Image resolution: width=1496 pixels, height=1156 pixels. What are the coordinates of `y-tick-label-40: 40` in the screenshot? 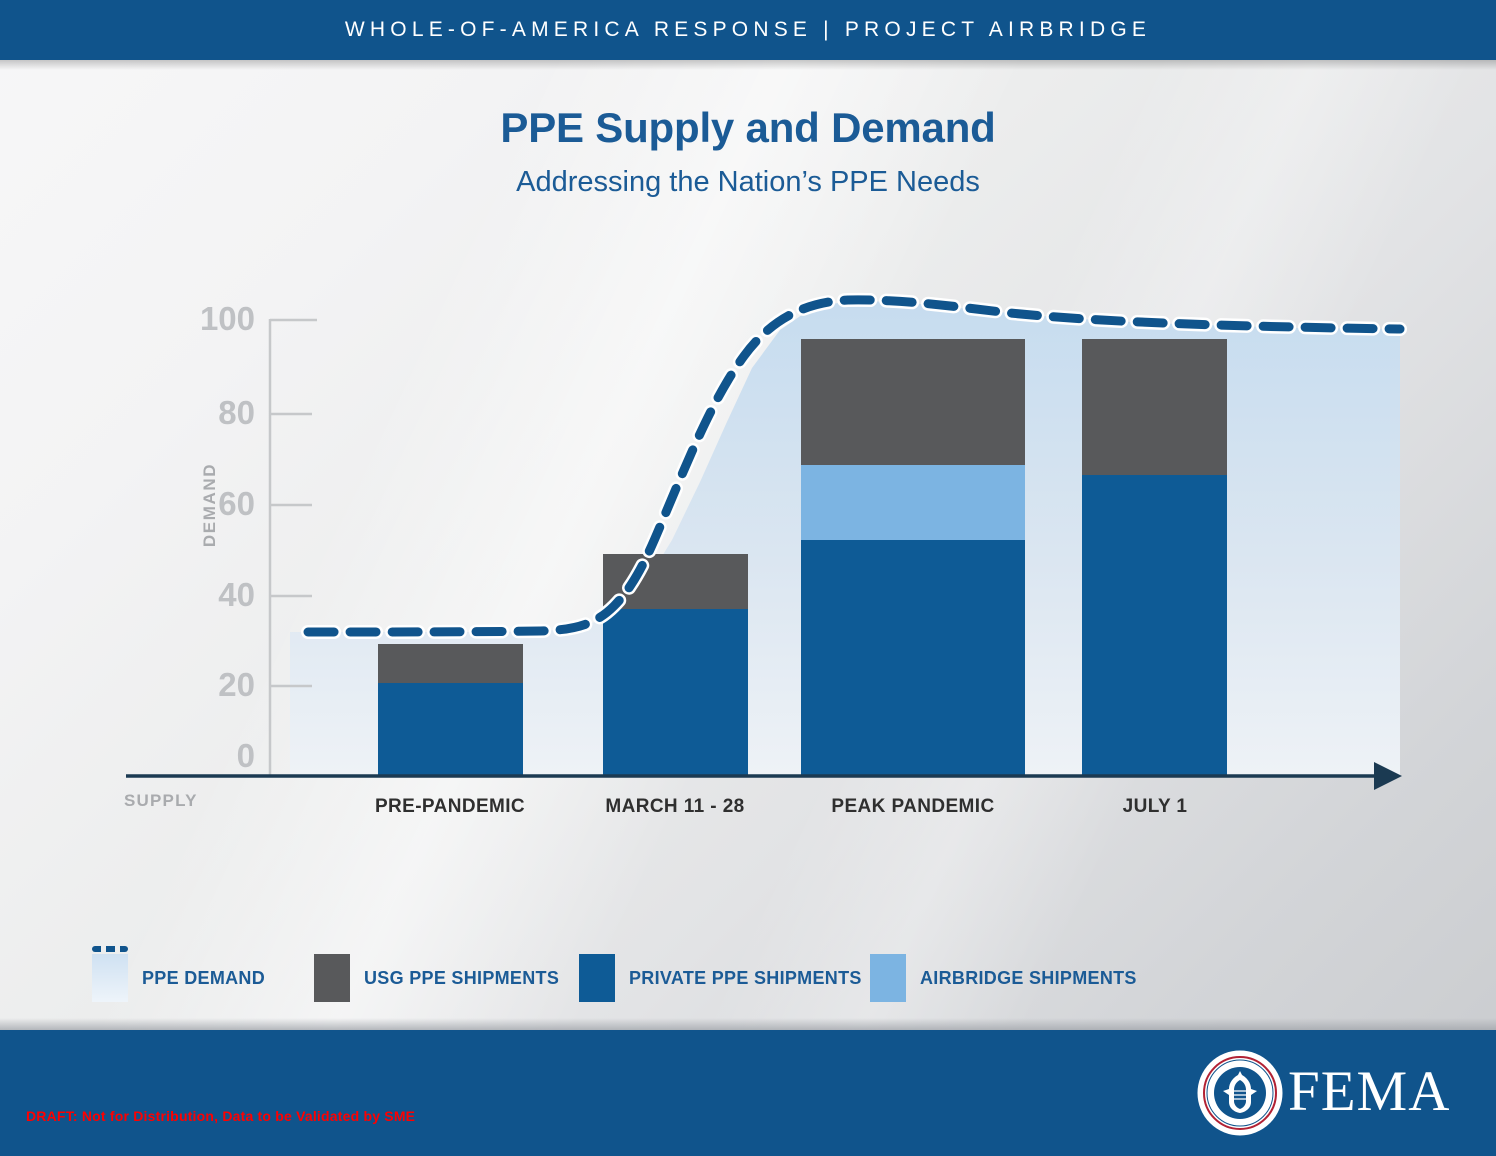 It's located at (236, 594).